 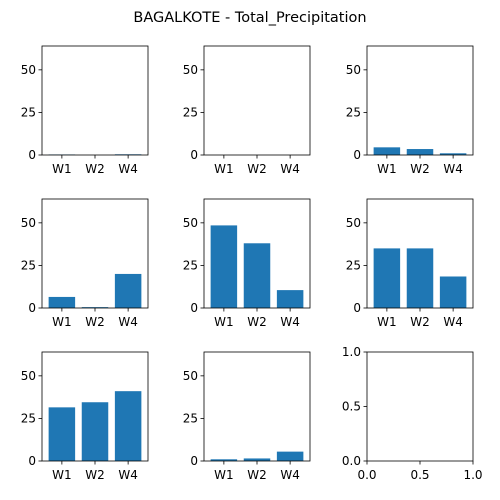 I want to click on subplot-2: 0 25 50 W1 W2 W4, so click(x=247, y=110).